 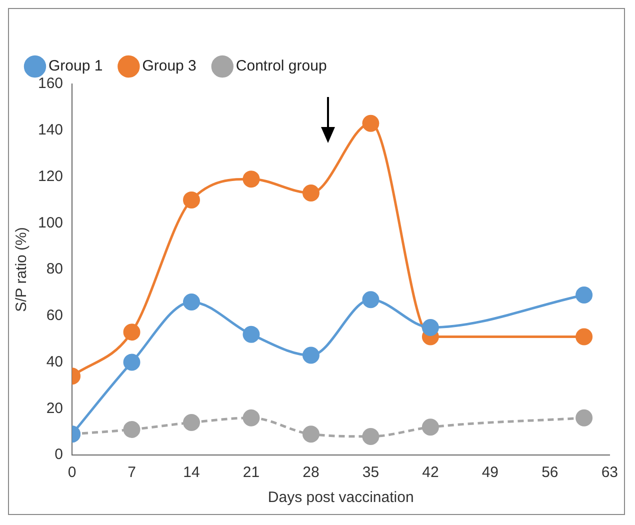 What do you see at coordinates (55, 361) in the screenshot?
I see `y-tick-label: 40` at bounding box center [55, 361].